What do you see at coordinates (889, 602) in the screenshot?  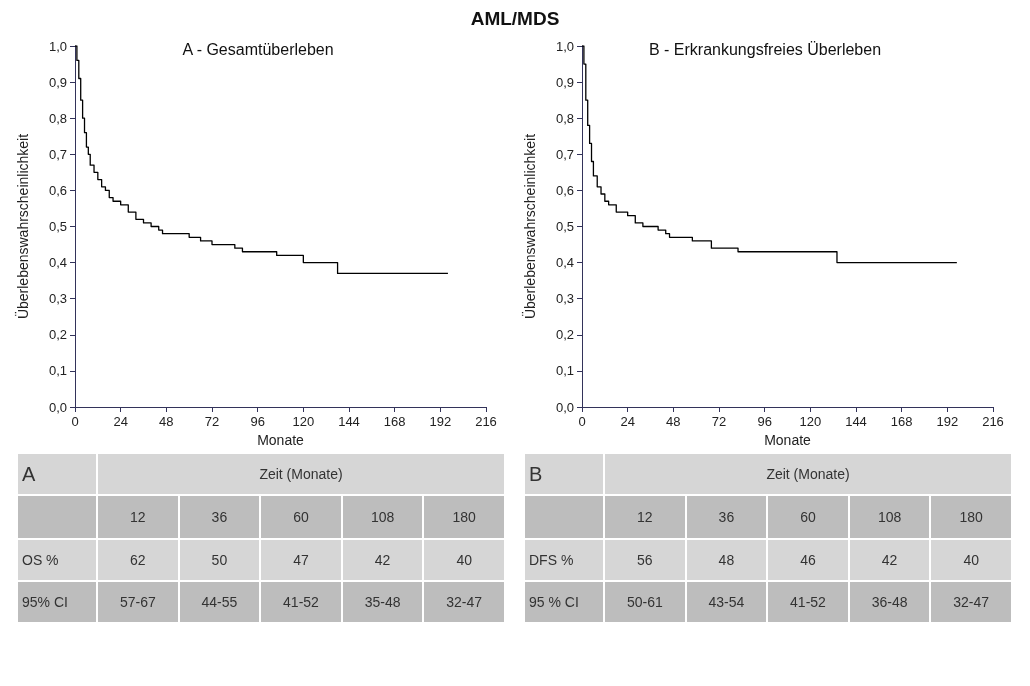 I see `text: 36-48` at bounding box center [889, 602].